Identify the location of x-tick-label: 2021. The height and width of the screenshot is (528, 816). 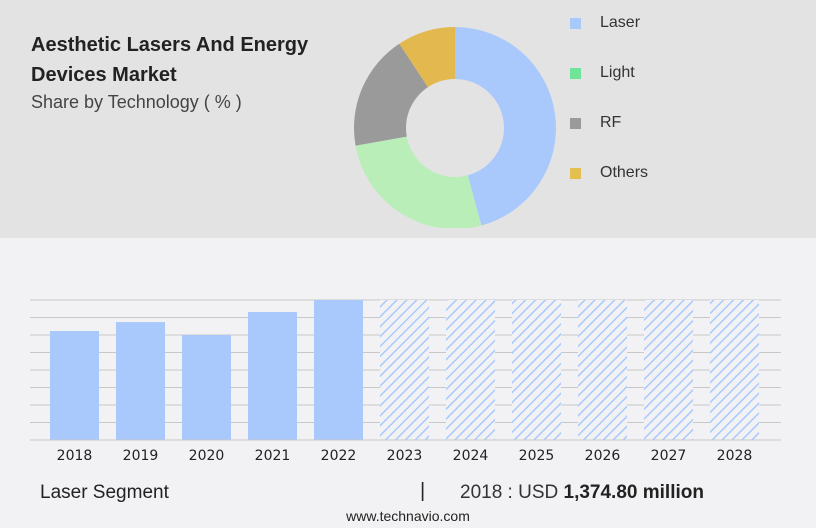
(273, 456).